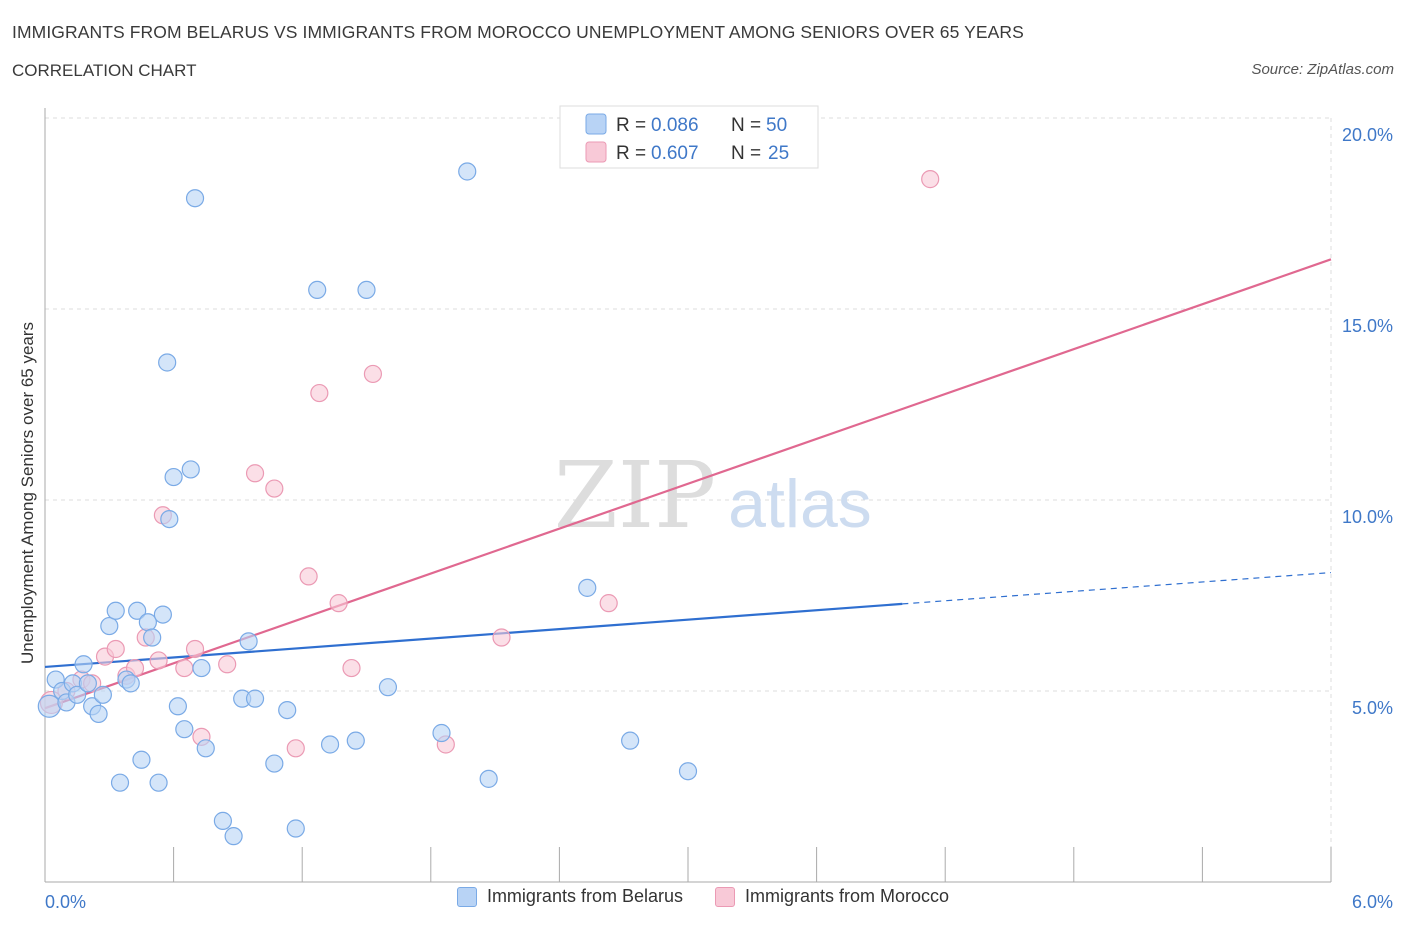 The height and width of the screenshot is (930, 1406). What do you see at coordinates (689, 137) in the screenshot?
I see `stats-legend: R = 0.086 N = 50 R = 0.607 N = 25` at bounding box center [689, 137].